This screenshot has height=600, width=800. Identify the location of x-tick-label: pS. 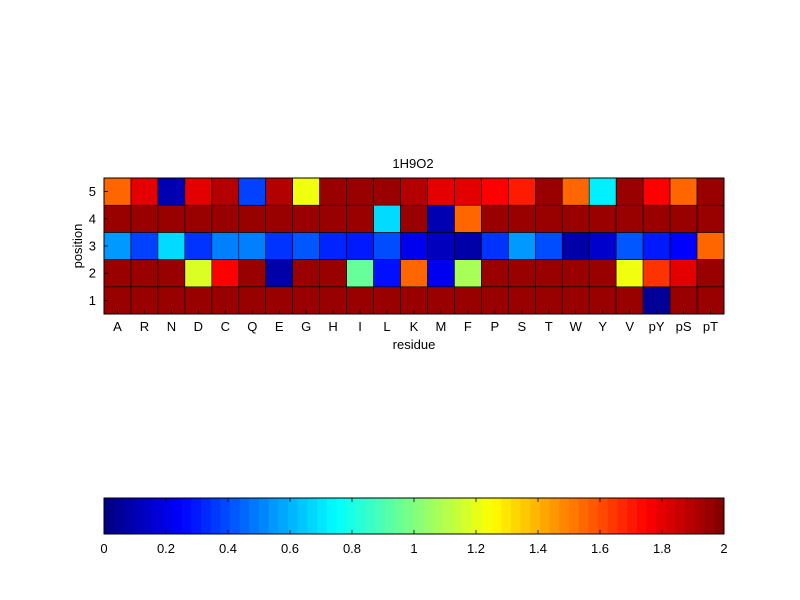
(684, 326).